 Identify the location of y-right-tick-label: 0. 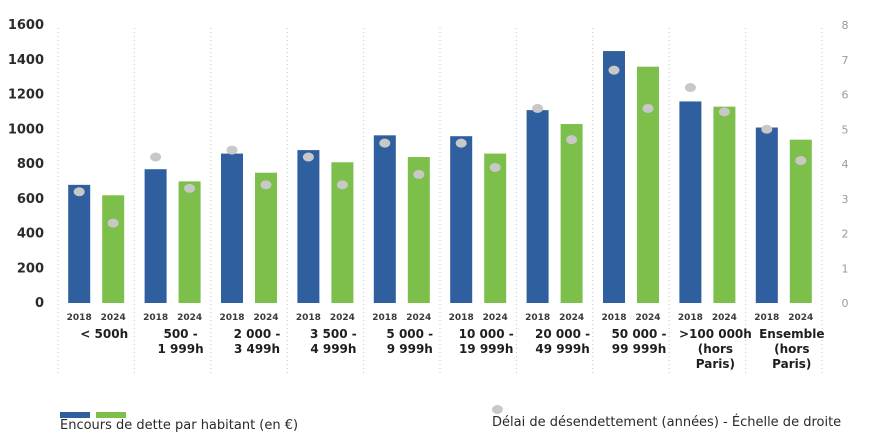
(845, 303).